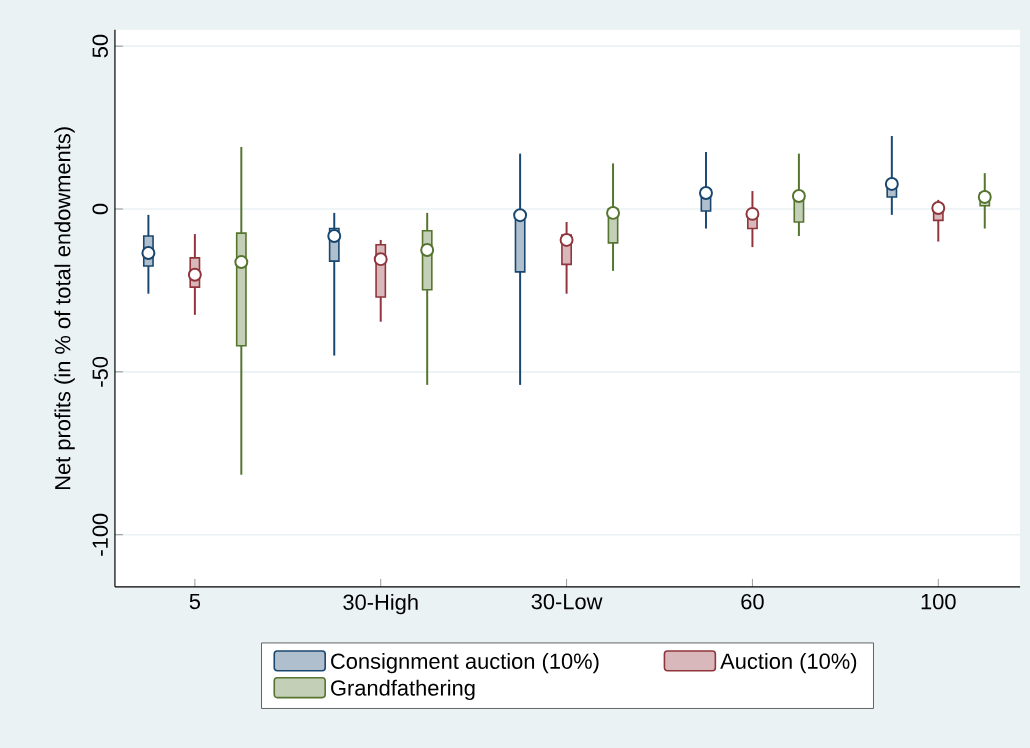 This screenshot has height=748, width=1030. I want to click on y-tick-label: 50, so click(100, 46).